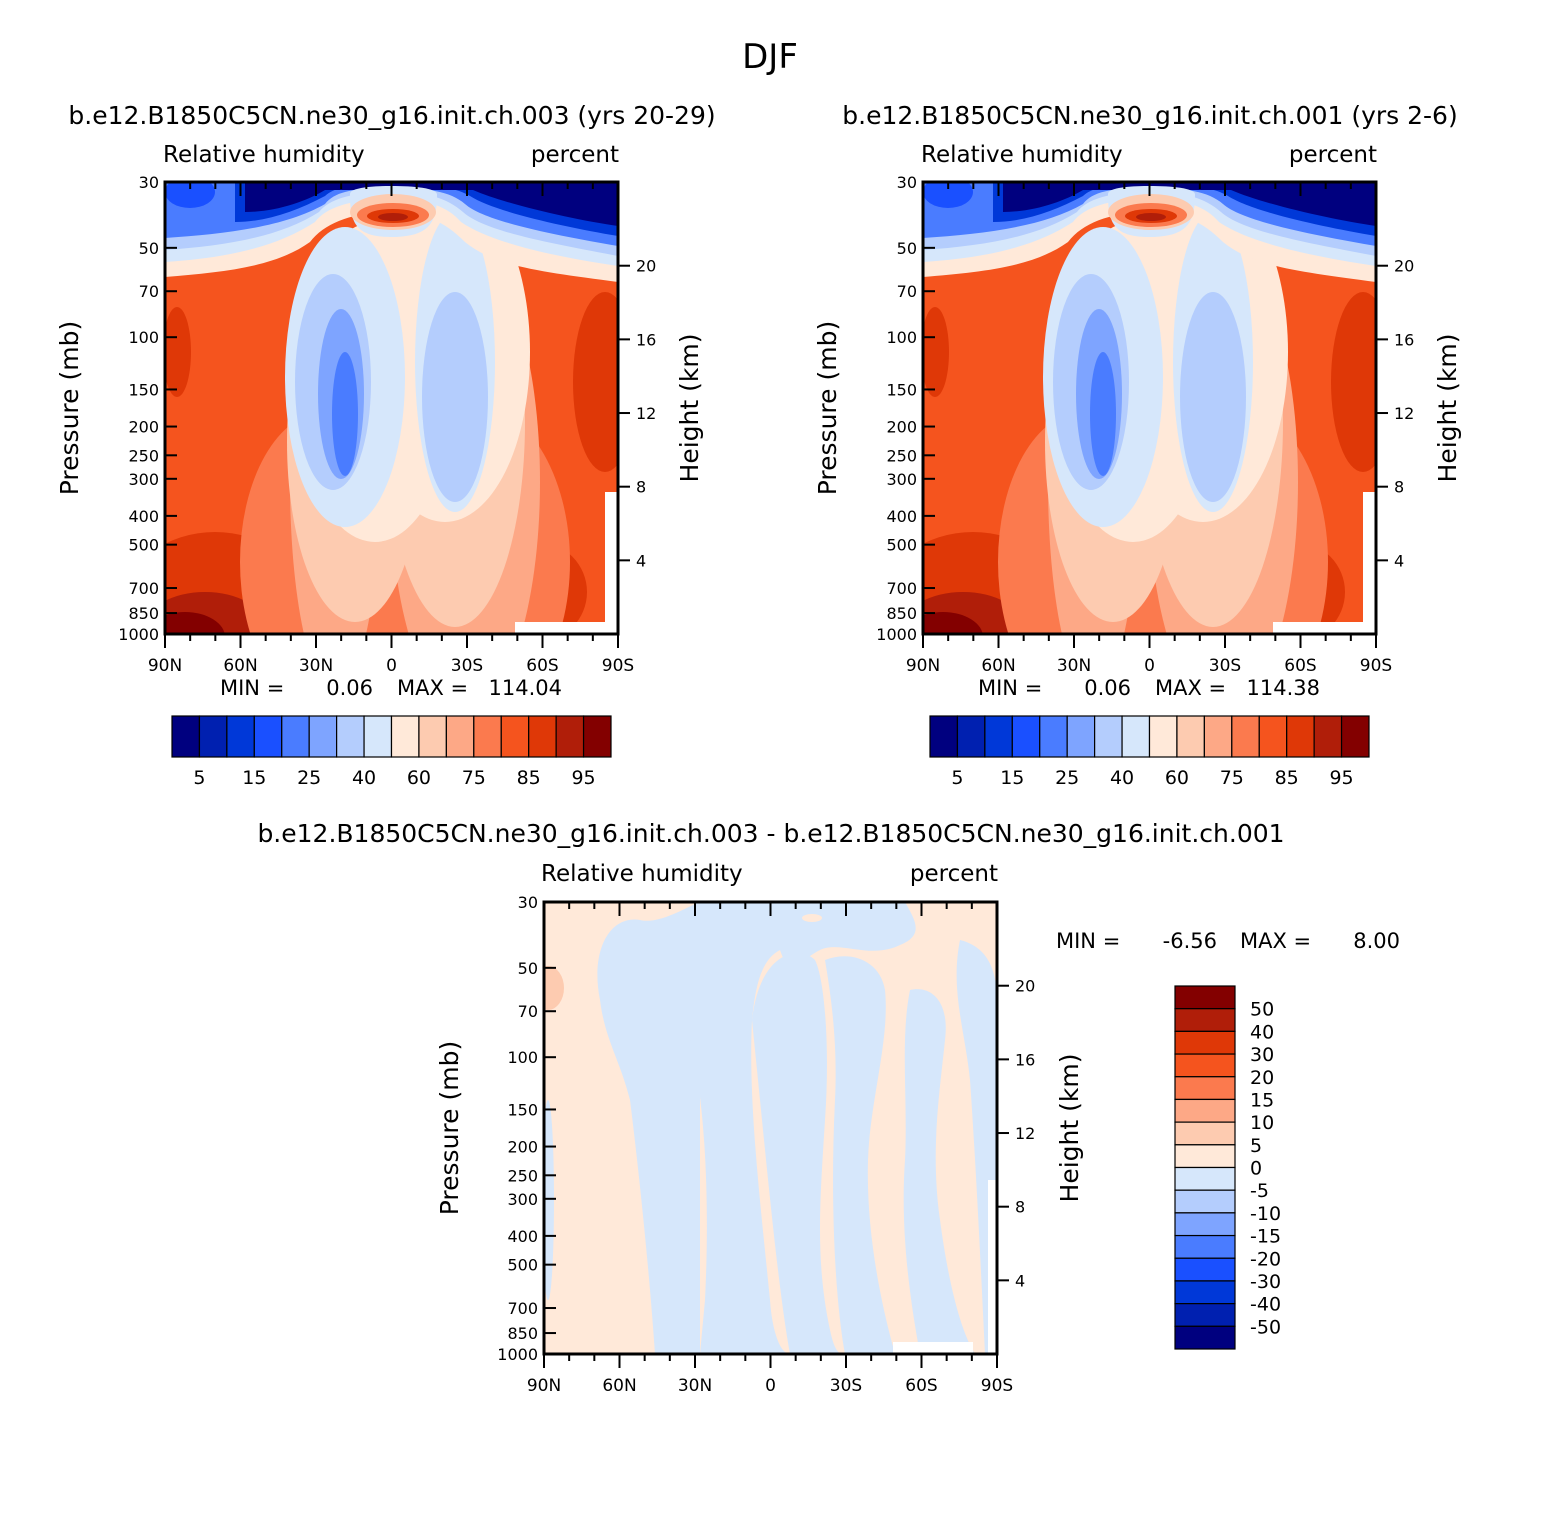 Image resolution: width=1541 pixels, height=1538 pixels. I want to click on colorbar-label: 30, so click(1262, 1055).